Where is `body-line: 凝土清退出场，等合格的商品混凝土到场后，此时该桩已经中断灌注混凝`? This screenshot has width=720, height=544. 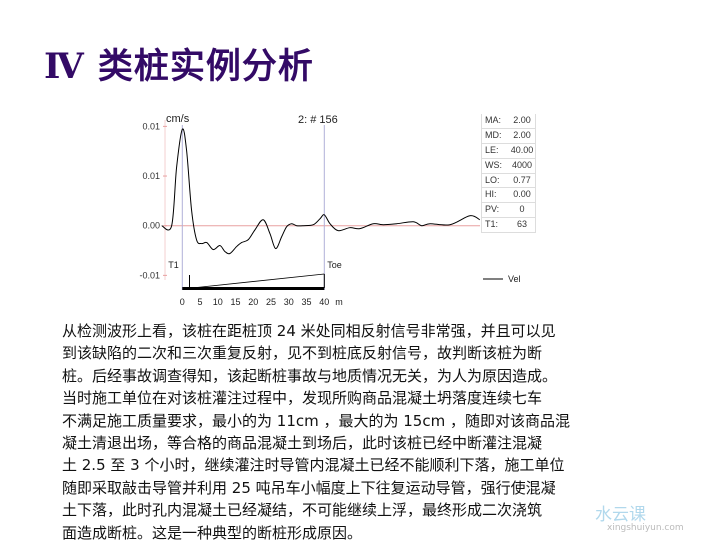
body-line: 凝土清退出场，等合格的商品混凝土到场后，此时该桩已经中断灌注混凝 is located at coordinates (302, 443).